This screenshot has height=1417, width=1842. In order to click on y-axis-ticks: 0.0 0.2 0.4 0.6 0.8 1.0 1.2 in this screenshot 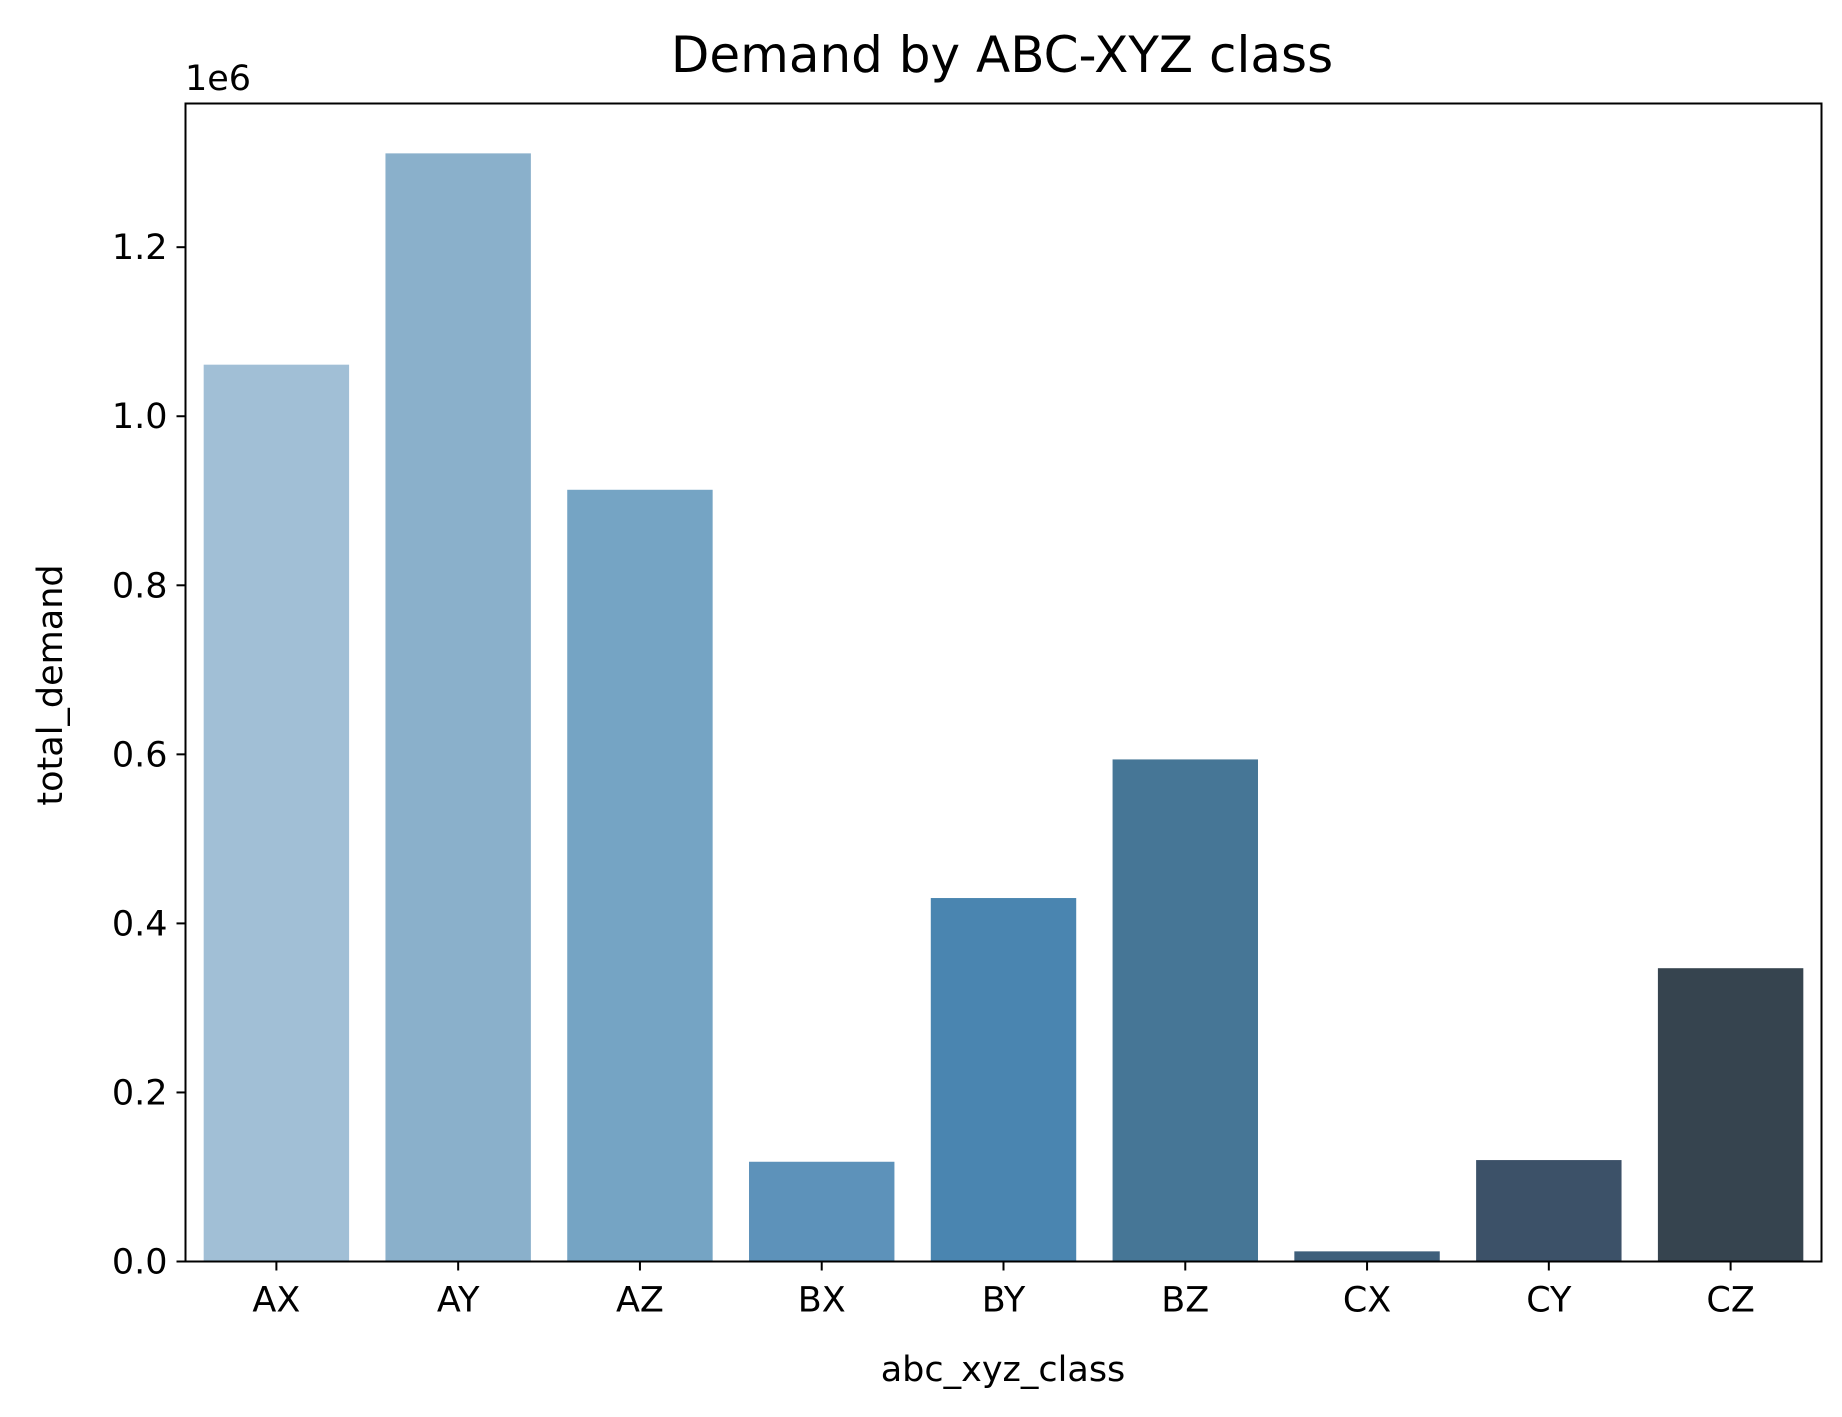, I will do `click(149, 755)`.